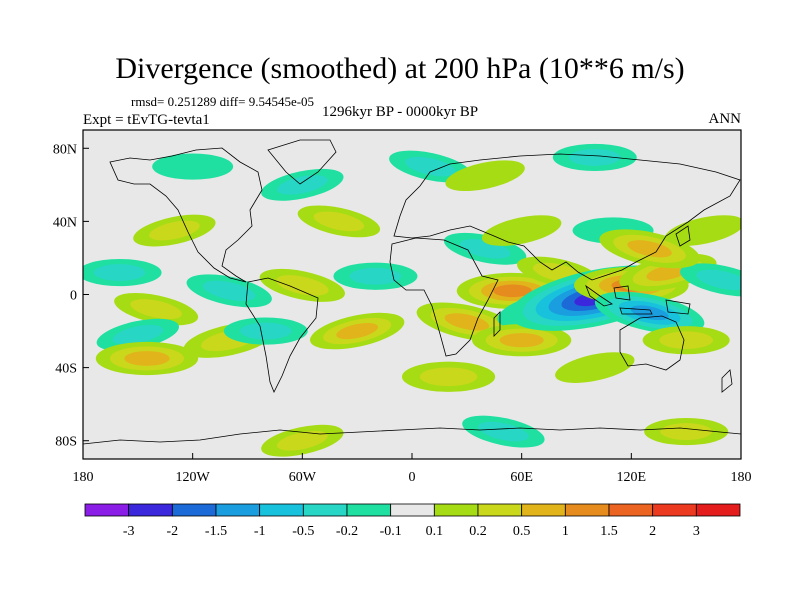  Describe the element at coordinates (302, 162) in the screenshot. I see `greenland-coastline` at that location.